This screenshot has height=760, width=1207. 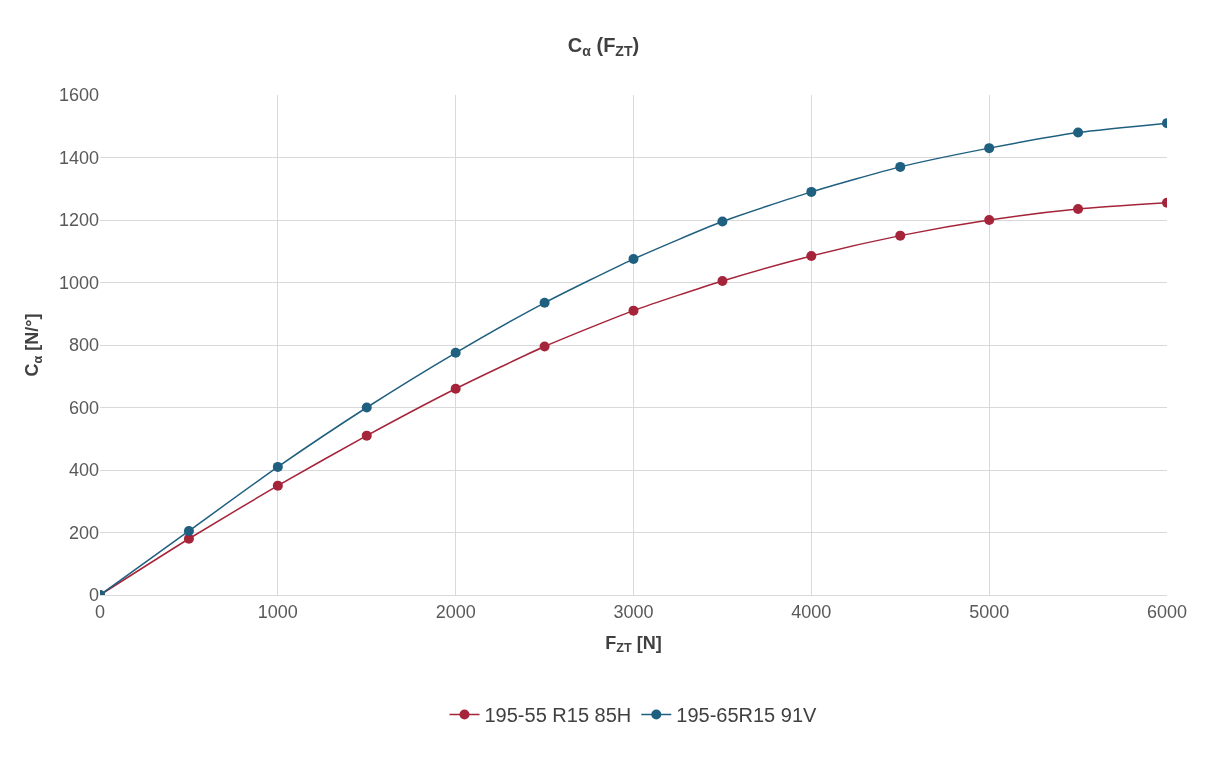 I want to click on y-tick-label: 1000, so click(x=78, y=282).